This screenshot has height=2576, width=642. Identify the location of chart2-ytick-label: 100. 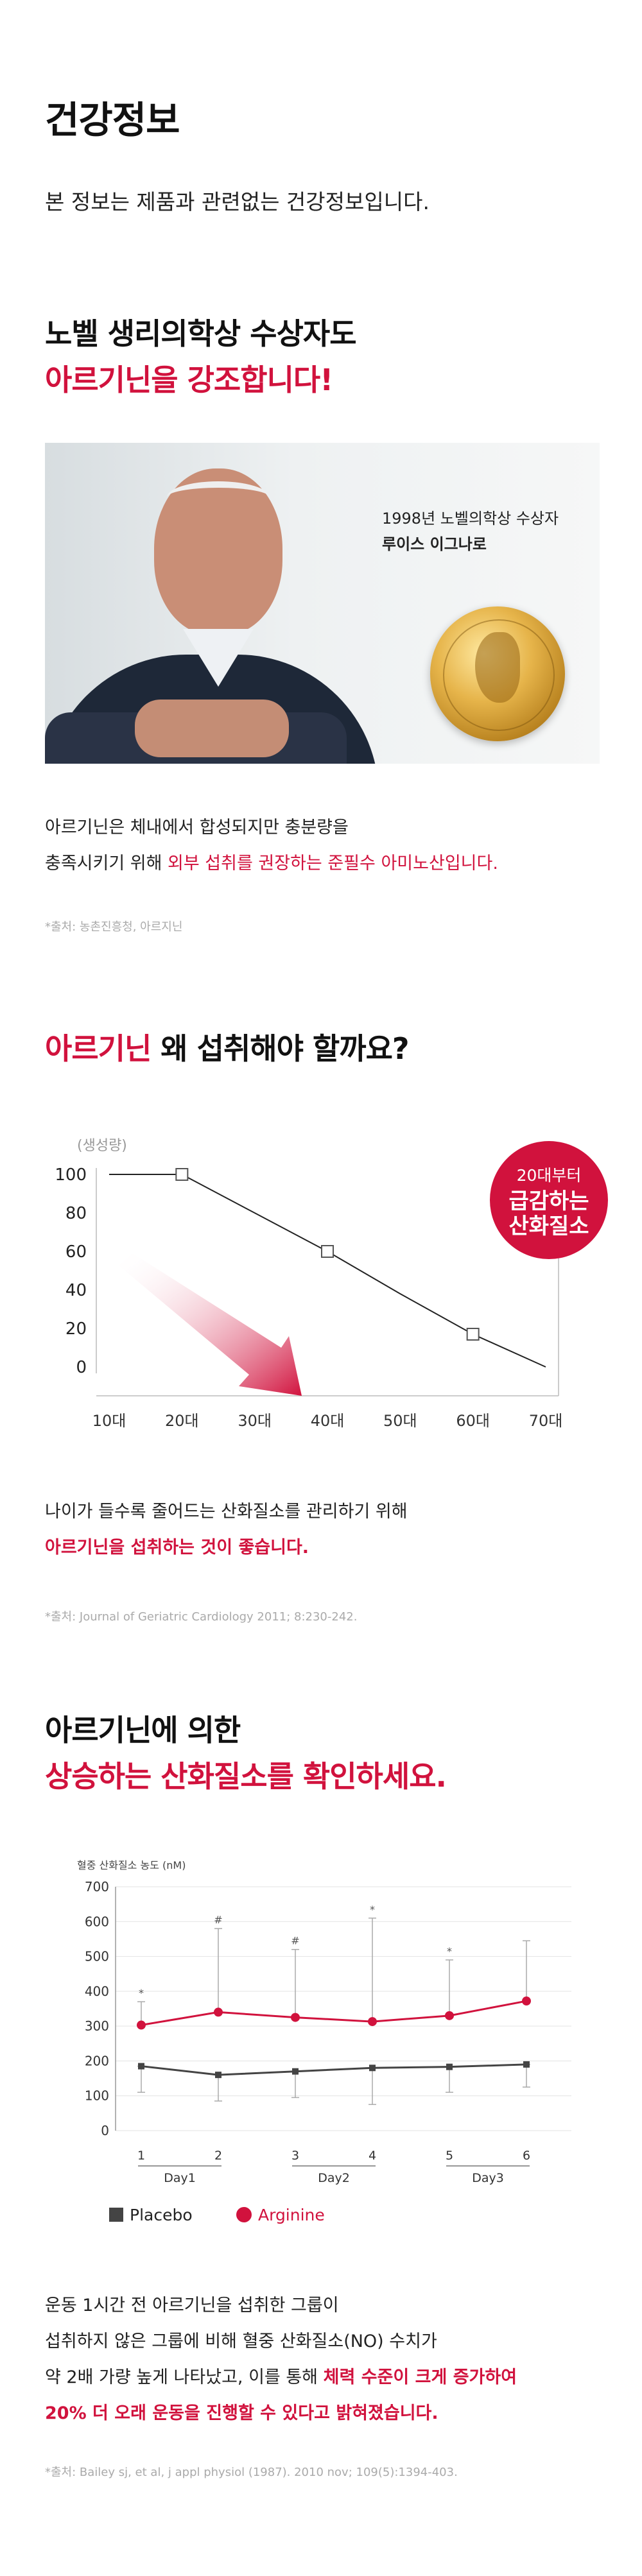
(97, 2096).